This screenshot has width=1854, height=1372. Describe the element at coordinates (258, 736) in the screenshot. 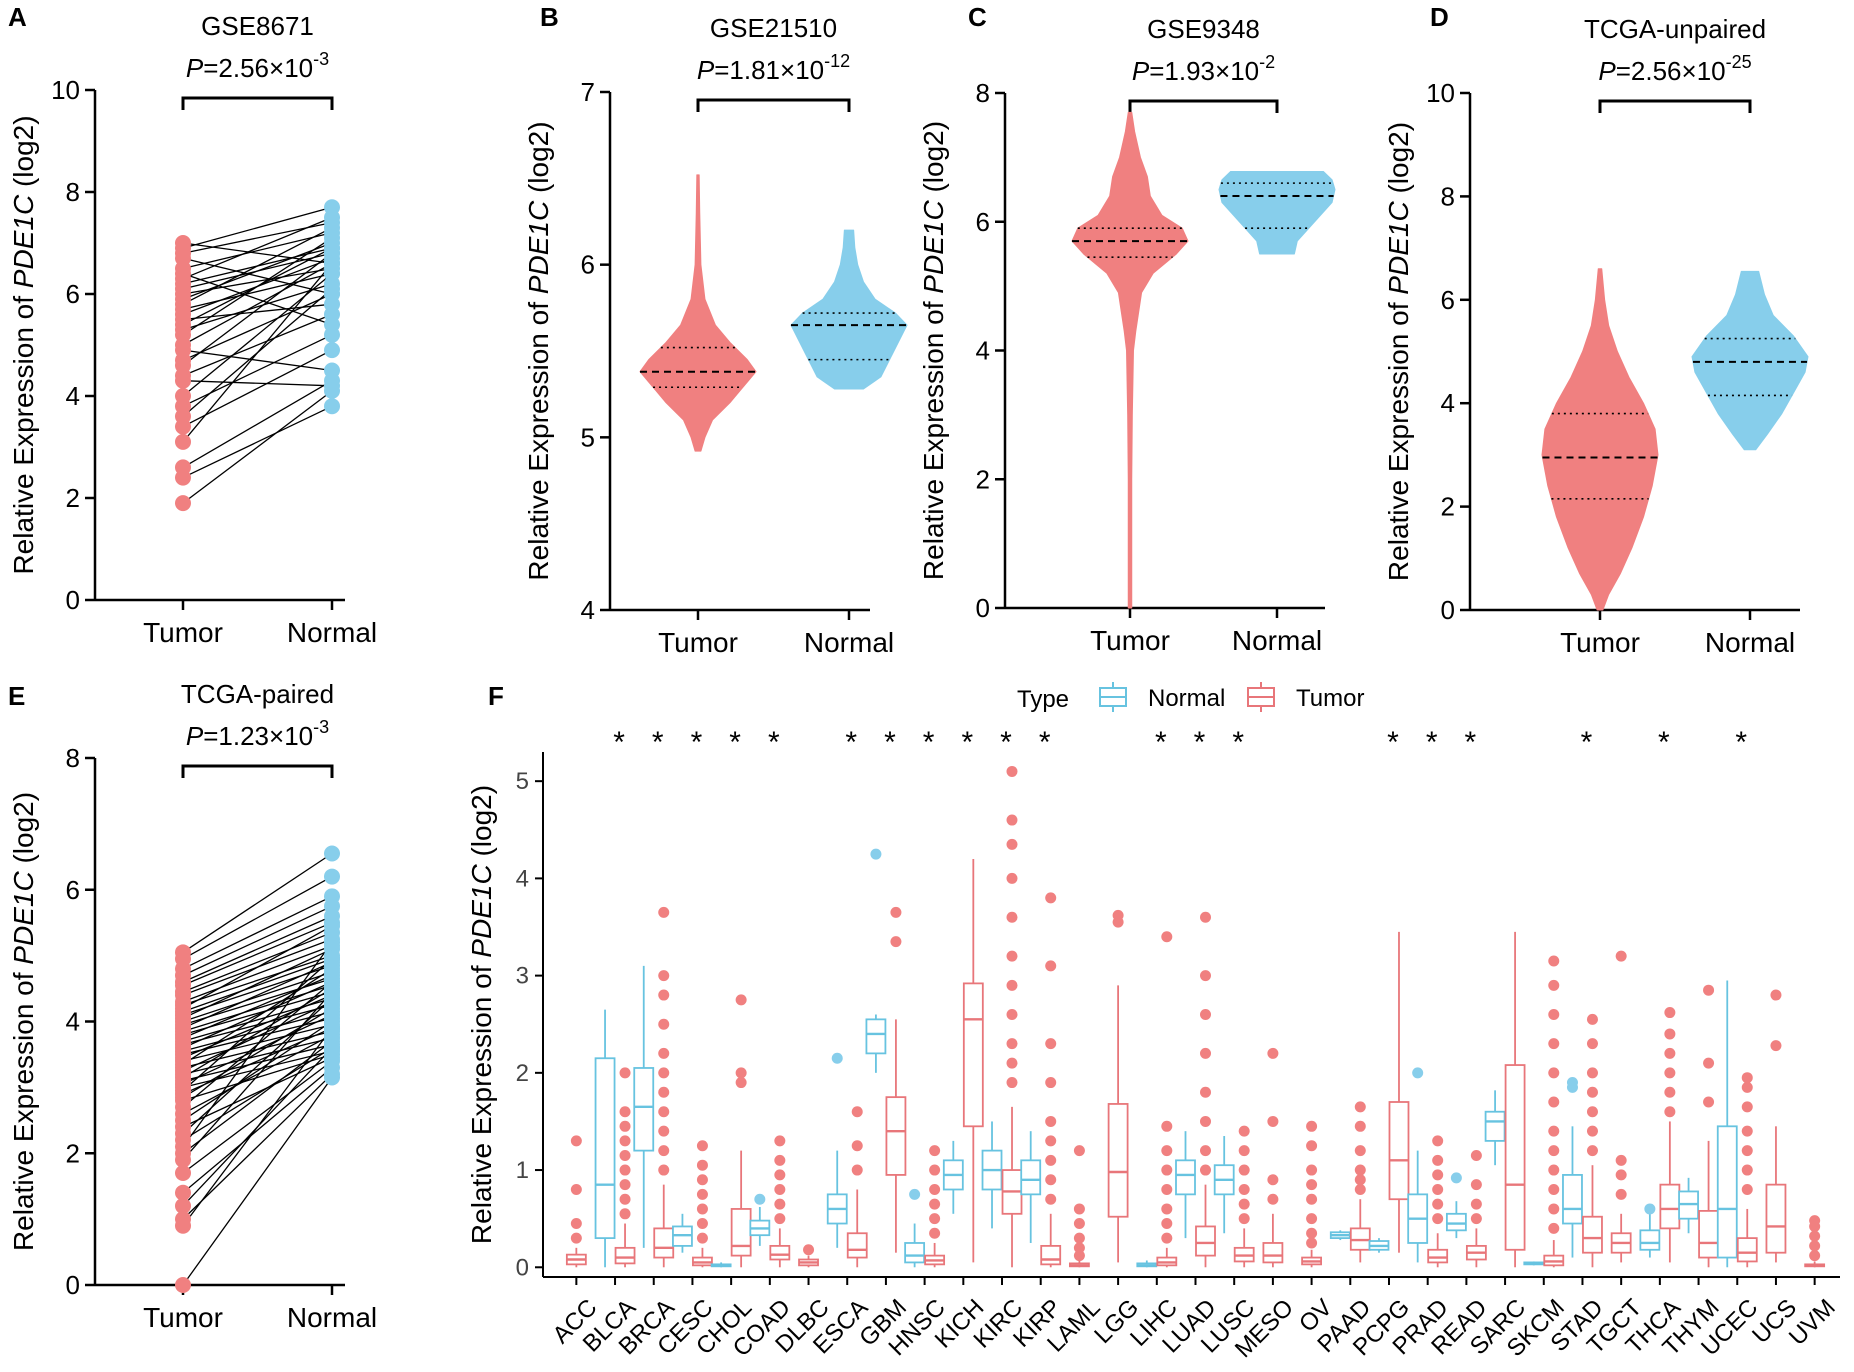

I see `p-value-mantissa: =1.23×10` at that location.